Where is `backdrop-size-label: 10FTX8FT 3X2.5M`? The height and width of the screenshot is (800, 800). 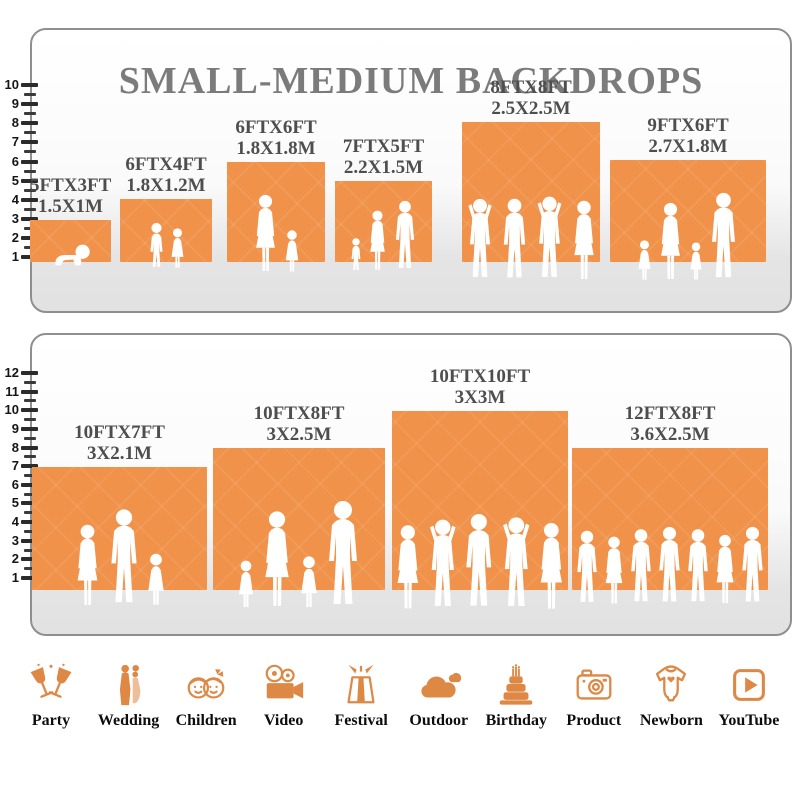 backdrop-size-label: 10FTX8FT 3X2.5M is located at coordinates (299, 424).